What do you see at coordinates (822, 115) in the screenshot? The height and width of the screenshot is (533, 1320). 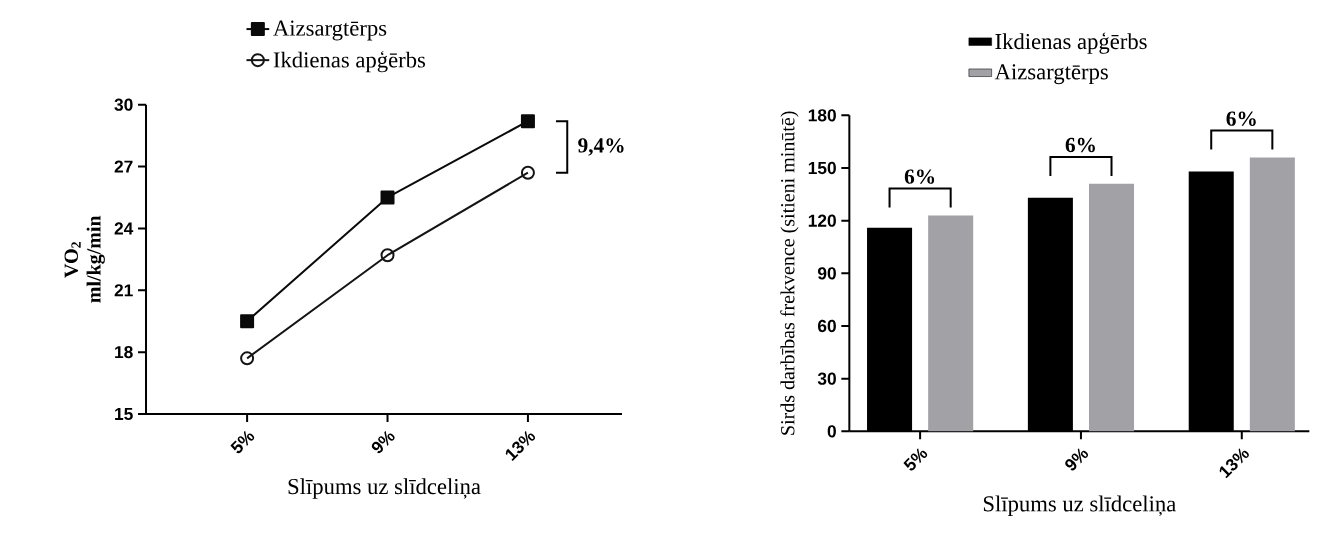 I see `y-tick-label: 180` at bounding box center [822, 115].